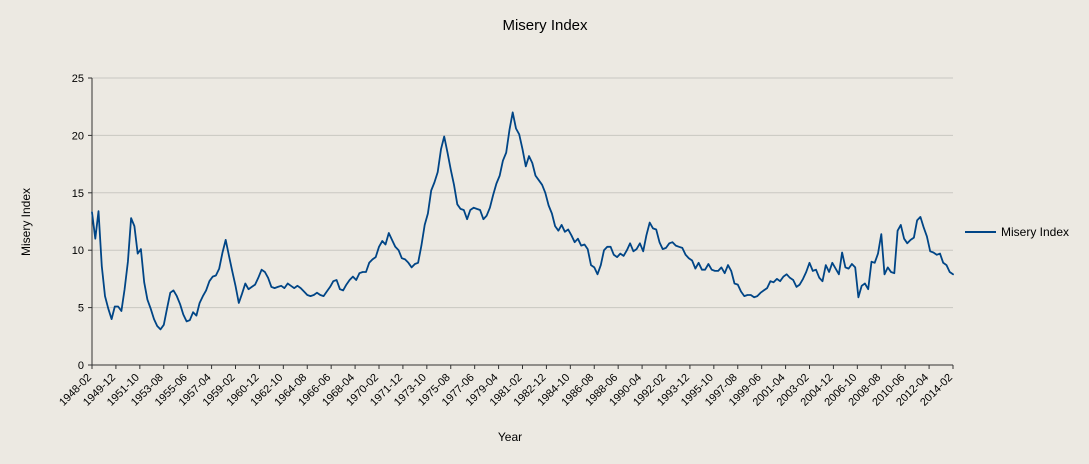  I want to click on legend-label: Misery Index, so click(1035, 232).